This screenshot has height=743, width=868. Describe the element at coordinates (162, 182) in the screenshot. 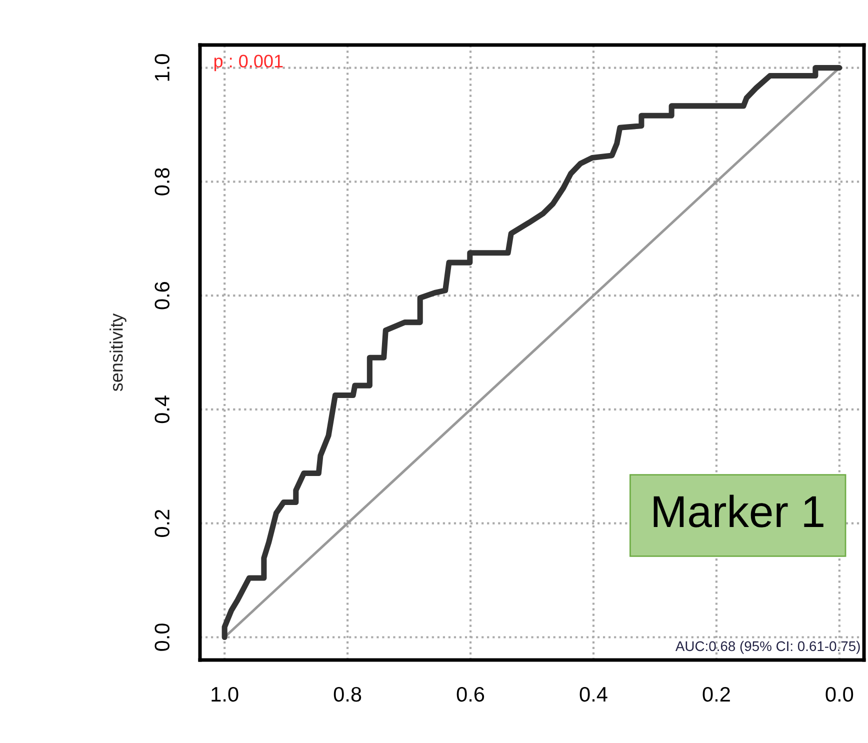

I see `y-tick-label: 0.8` at that location.